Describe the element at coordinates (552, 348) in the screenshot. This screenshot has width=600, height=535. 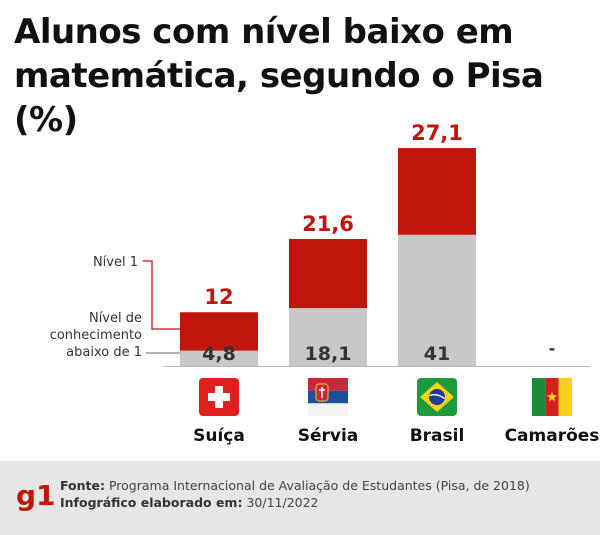
I see `value-label-camaroes: -` at that location.